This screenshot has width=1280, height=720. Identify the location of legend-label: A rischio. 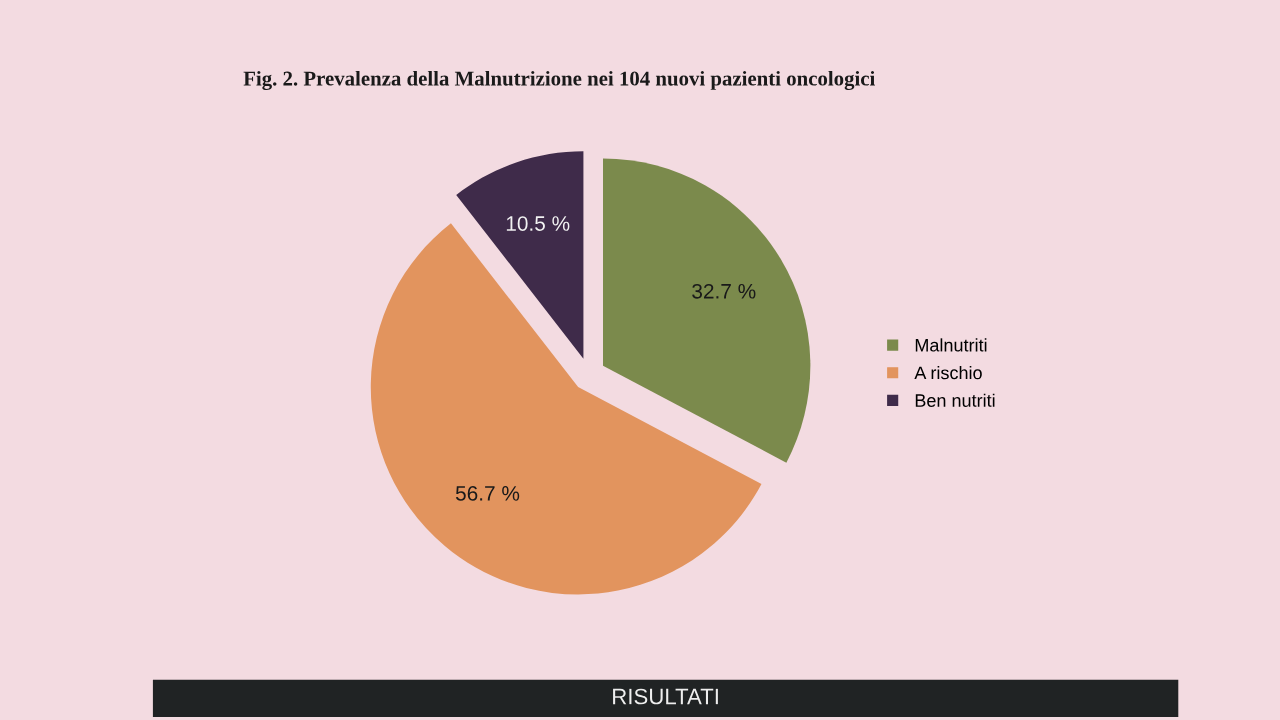
(948, 372).